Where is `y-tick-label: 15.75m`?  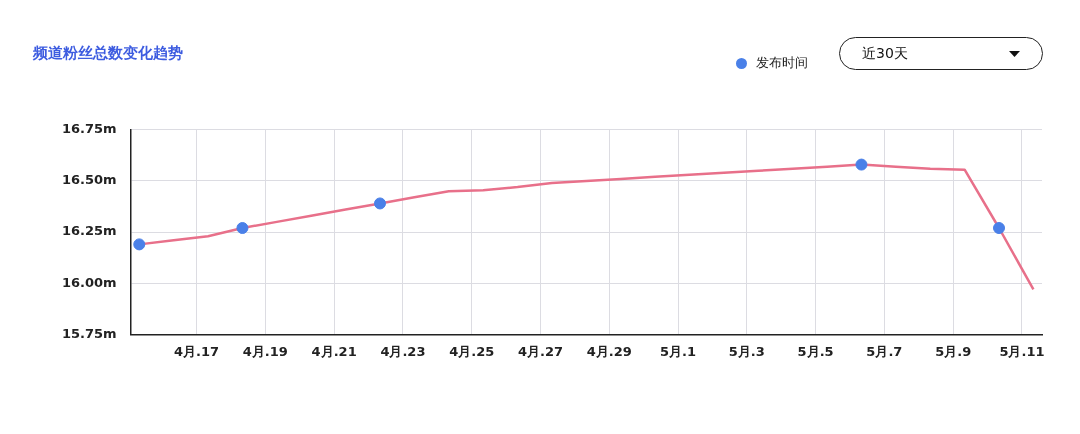
y-tick-label: 15.75m is located at coordinates (89, 333).